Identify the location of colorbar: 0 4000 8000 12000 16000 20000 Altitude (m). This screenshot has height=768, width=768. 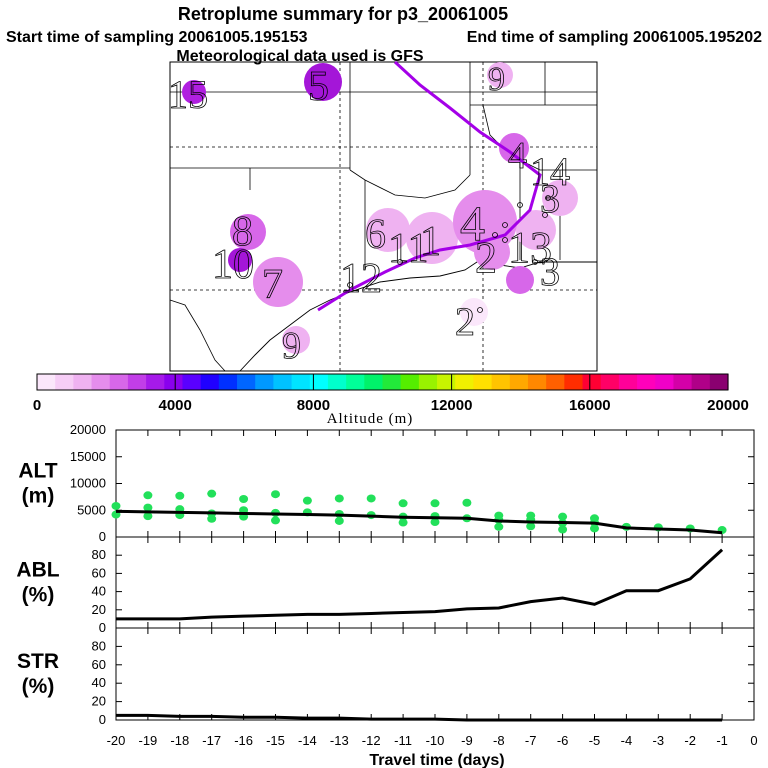
(391, 400).